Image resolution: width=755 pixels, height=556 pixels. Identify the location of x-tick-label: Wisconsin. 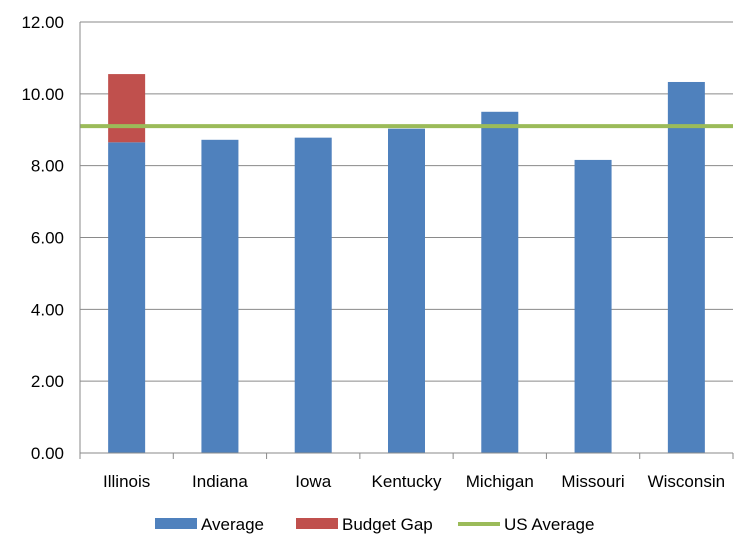
(686, 481).